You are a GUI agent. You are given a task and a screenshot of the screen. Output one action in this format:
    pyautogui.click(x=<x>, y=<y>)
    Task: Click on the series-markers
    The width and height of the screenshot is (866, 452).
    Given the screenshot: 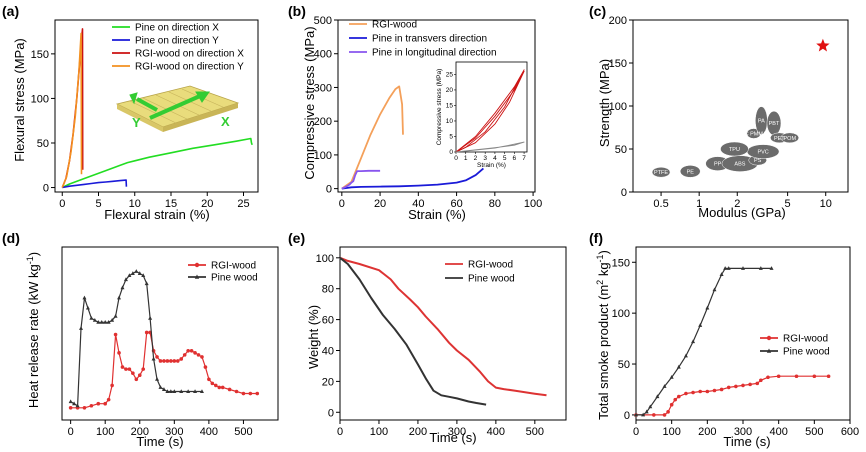 What is the action you would take?
    pyautogui.click(x=136, y=338)
    